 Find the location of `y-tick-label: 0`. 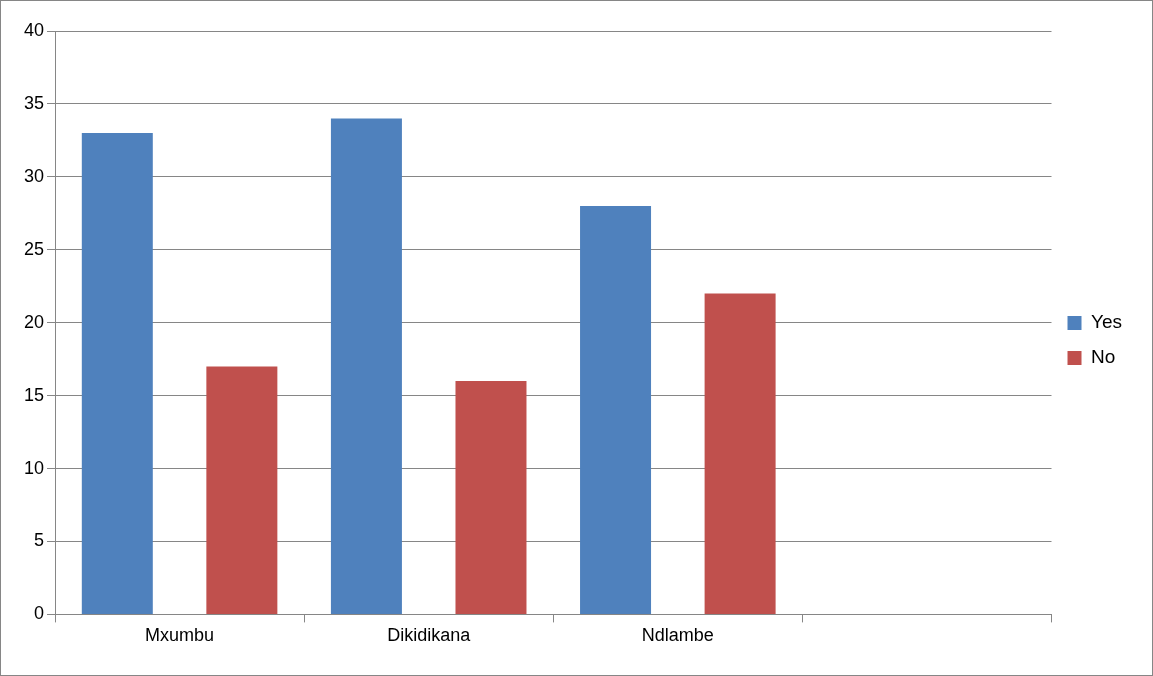

y-tick-label: 0 is located at coordinates (39, 613).